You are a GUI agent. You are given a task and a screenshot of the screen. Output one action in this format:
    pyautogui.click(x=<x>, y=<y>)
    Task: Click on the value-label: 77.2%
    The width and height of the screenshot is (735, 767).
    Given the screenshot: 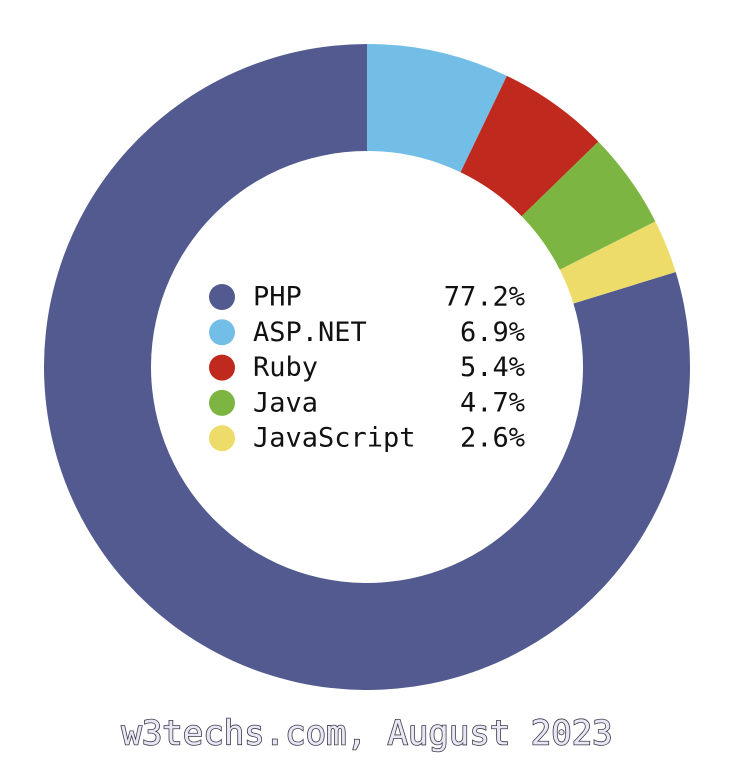 What is the action you would take?
    pyautogui.click(x=484, y=297)
    